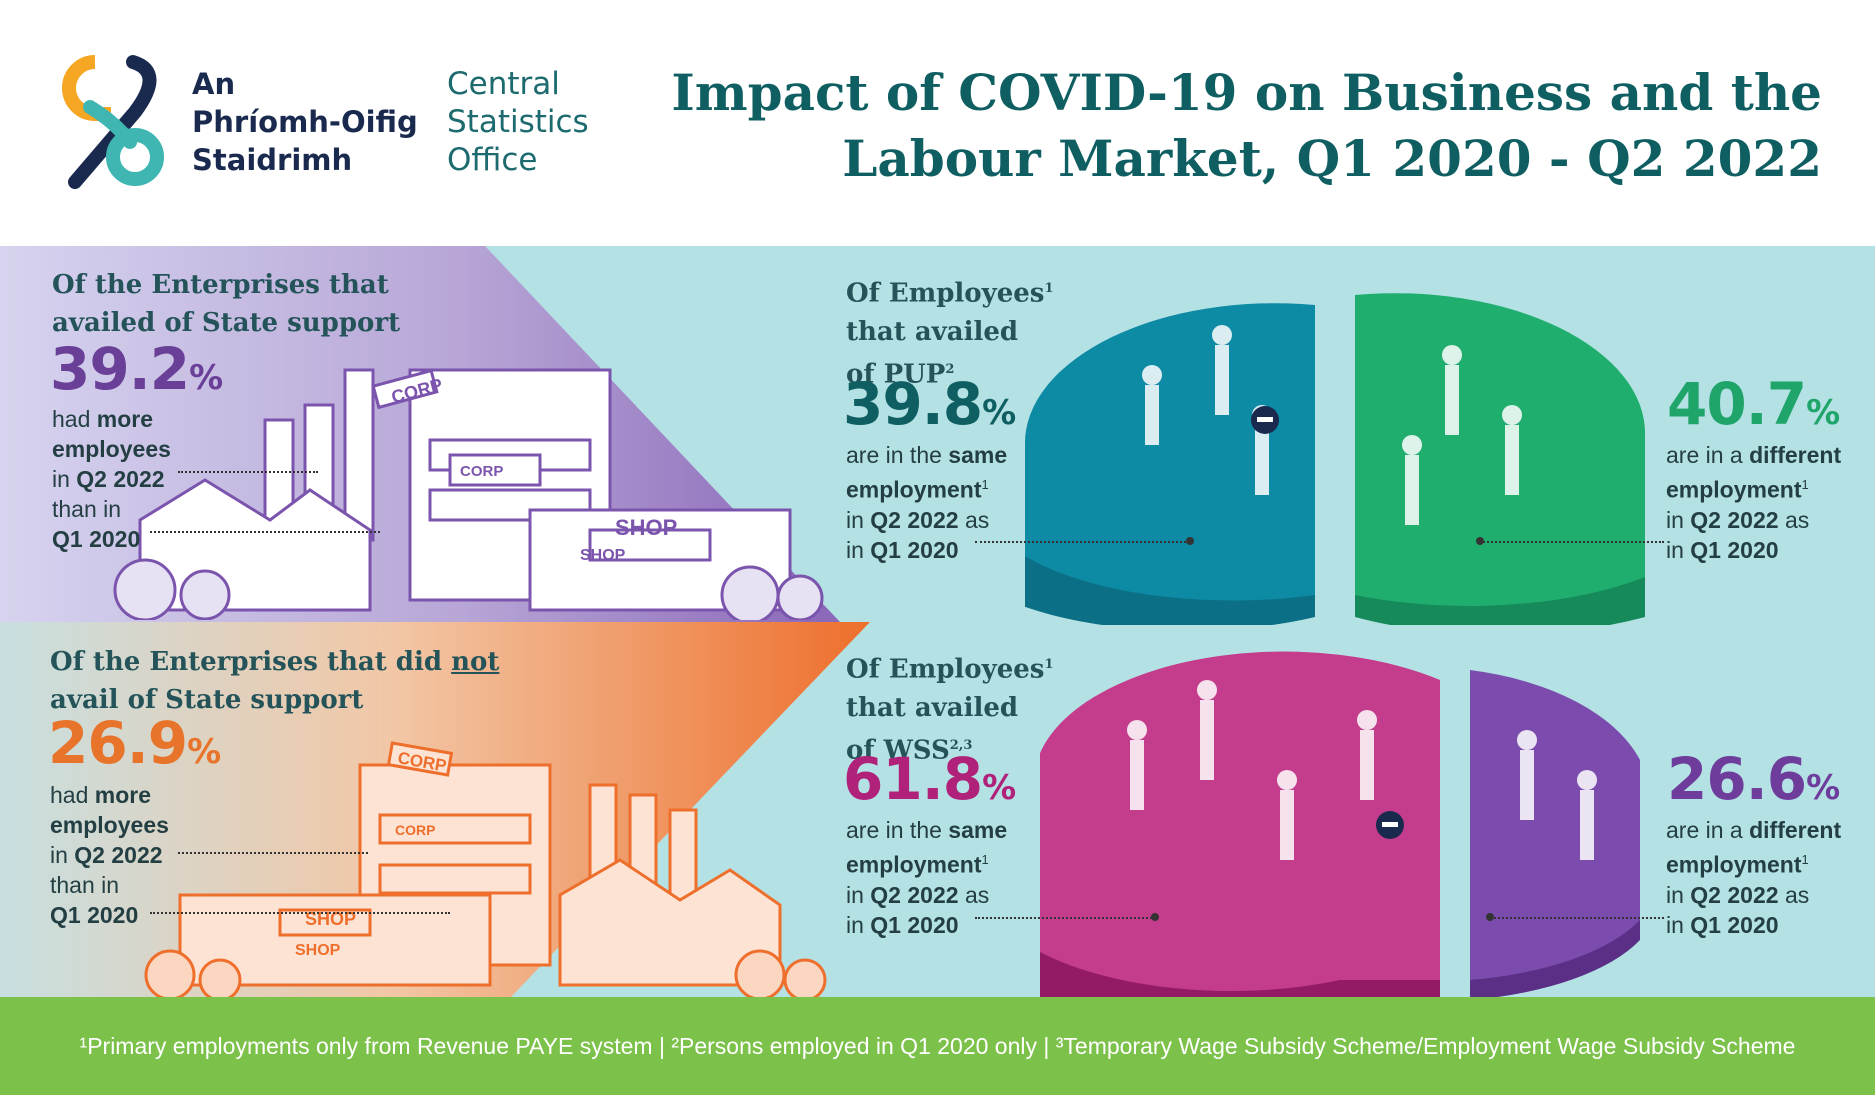  What do you see at coordinates (490, 866) in the screenshot?
I see `not-supported-buildings-illustration: CORP CORP SHOP SHOP` at bounding box center [490, 866].